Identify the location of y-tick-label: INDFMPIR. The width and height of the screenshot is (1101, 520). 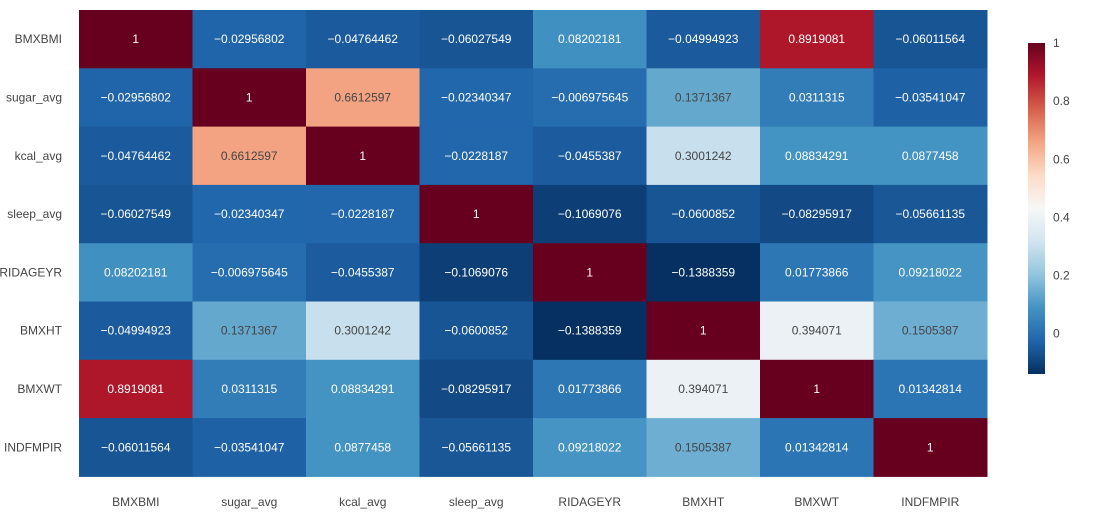
(33, 447).